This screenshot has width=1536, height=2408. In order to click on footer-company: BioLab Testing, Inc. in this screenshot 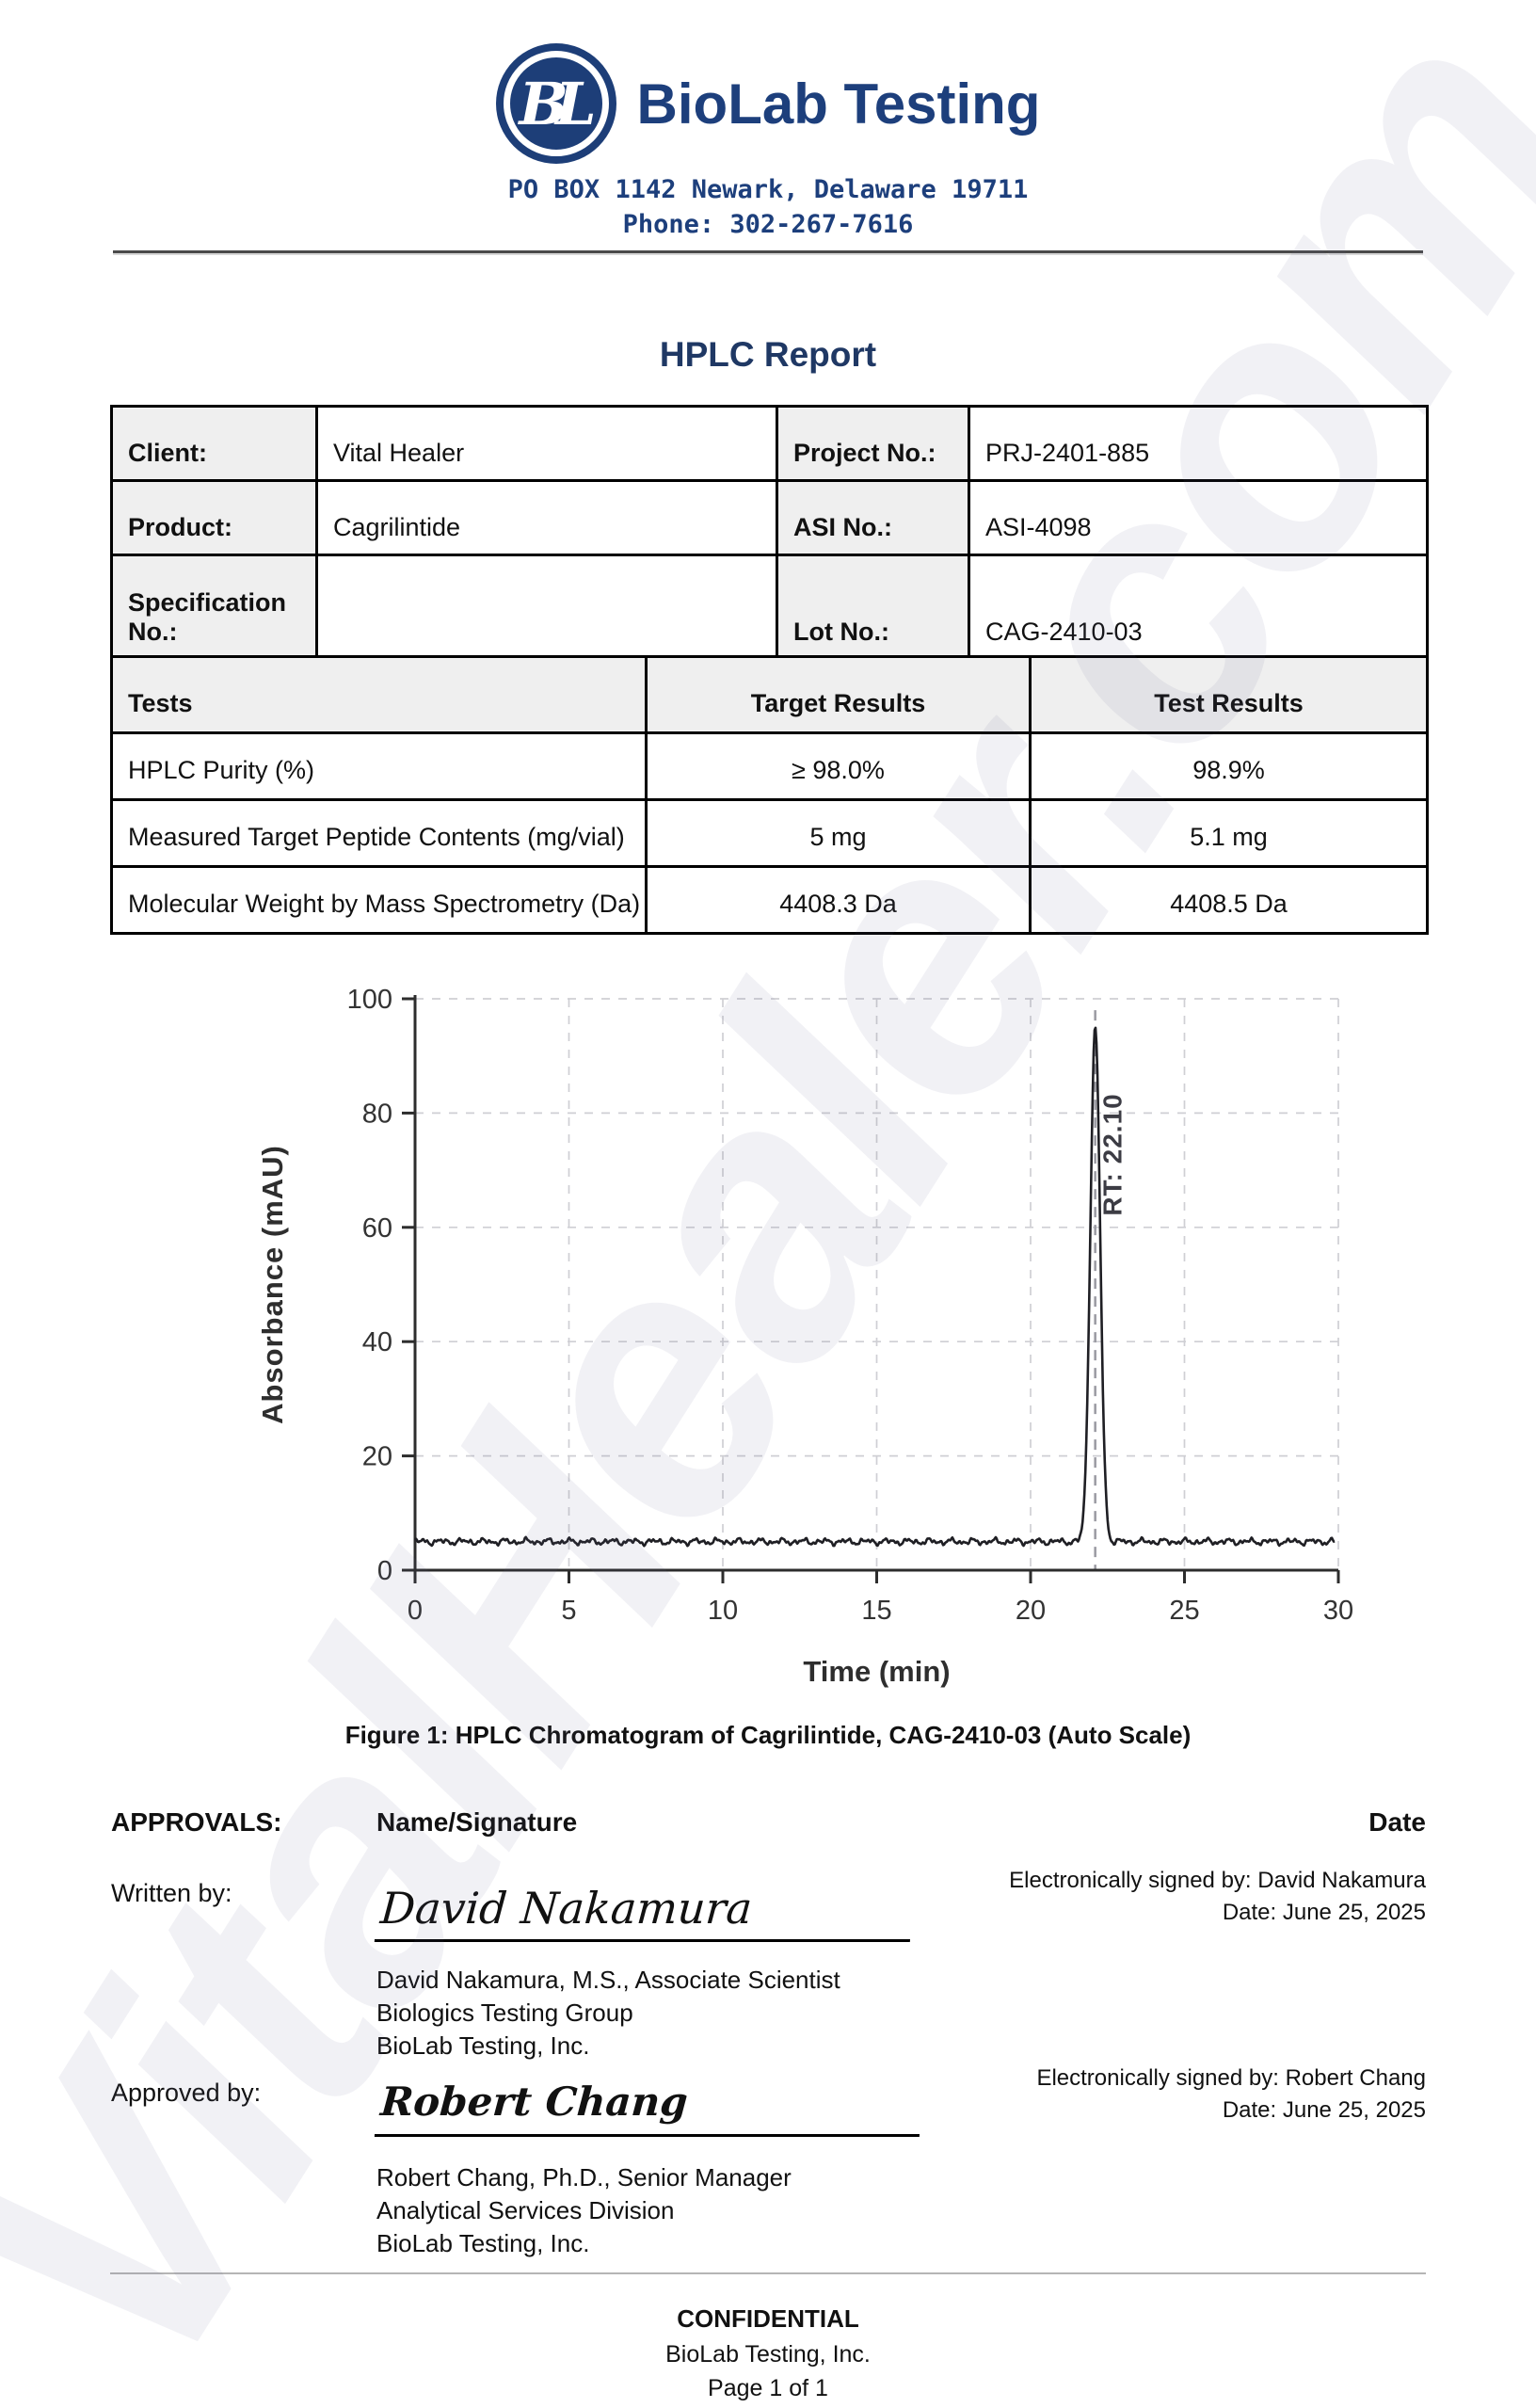, I will do `click(768, 2354)`.